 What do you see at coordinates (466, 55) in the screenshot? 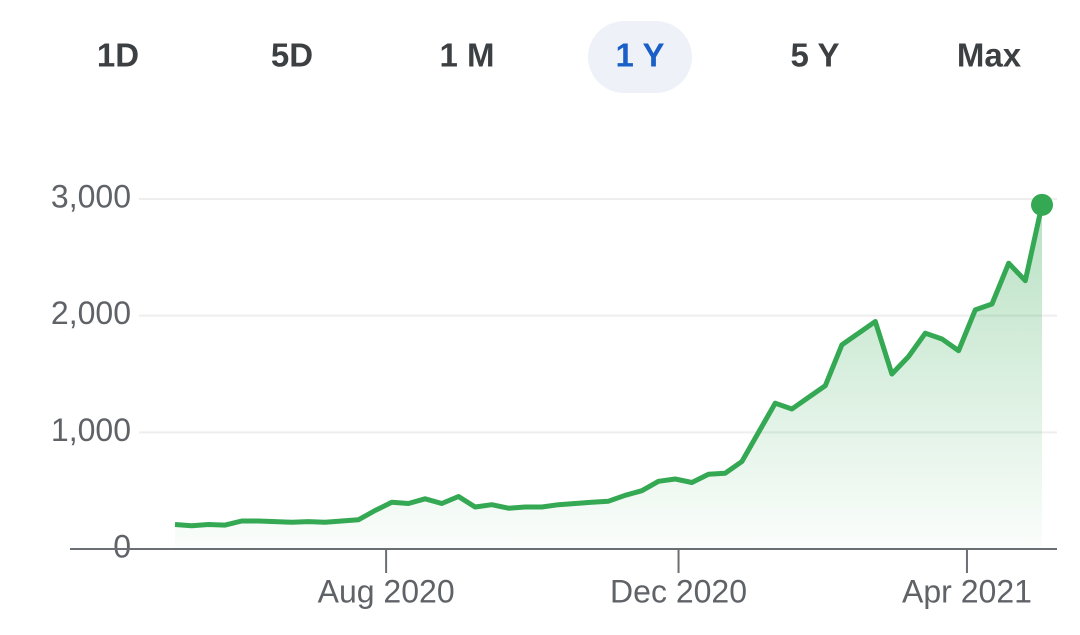
I see `tab: 1 M` at bounding box center [466, 55].